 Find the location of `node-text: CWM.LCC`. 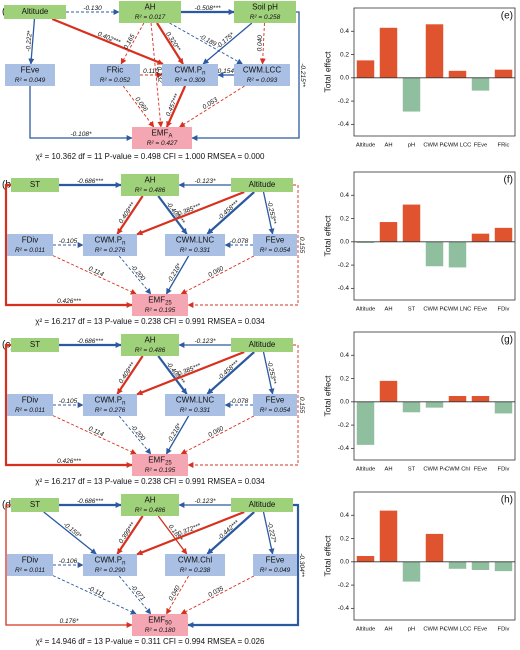

node-text: CWM.LCC is located at coordinates (262, 70).